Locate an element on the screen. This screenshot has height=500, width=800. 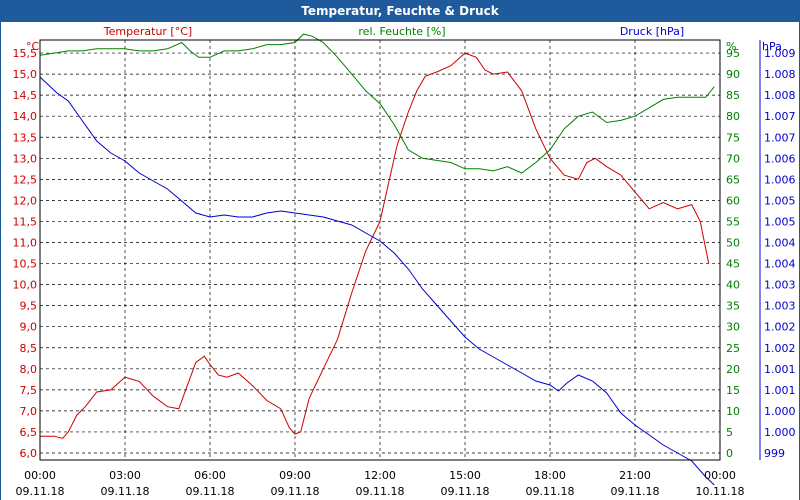
temperature-tick-label: 7,5 is located at coordinates (29, 390).